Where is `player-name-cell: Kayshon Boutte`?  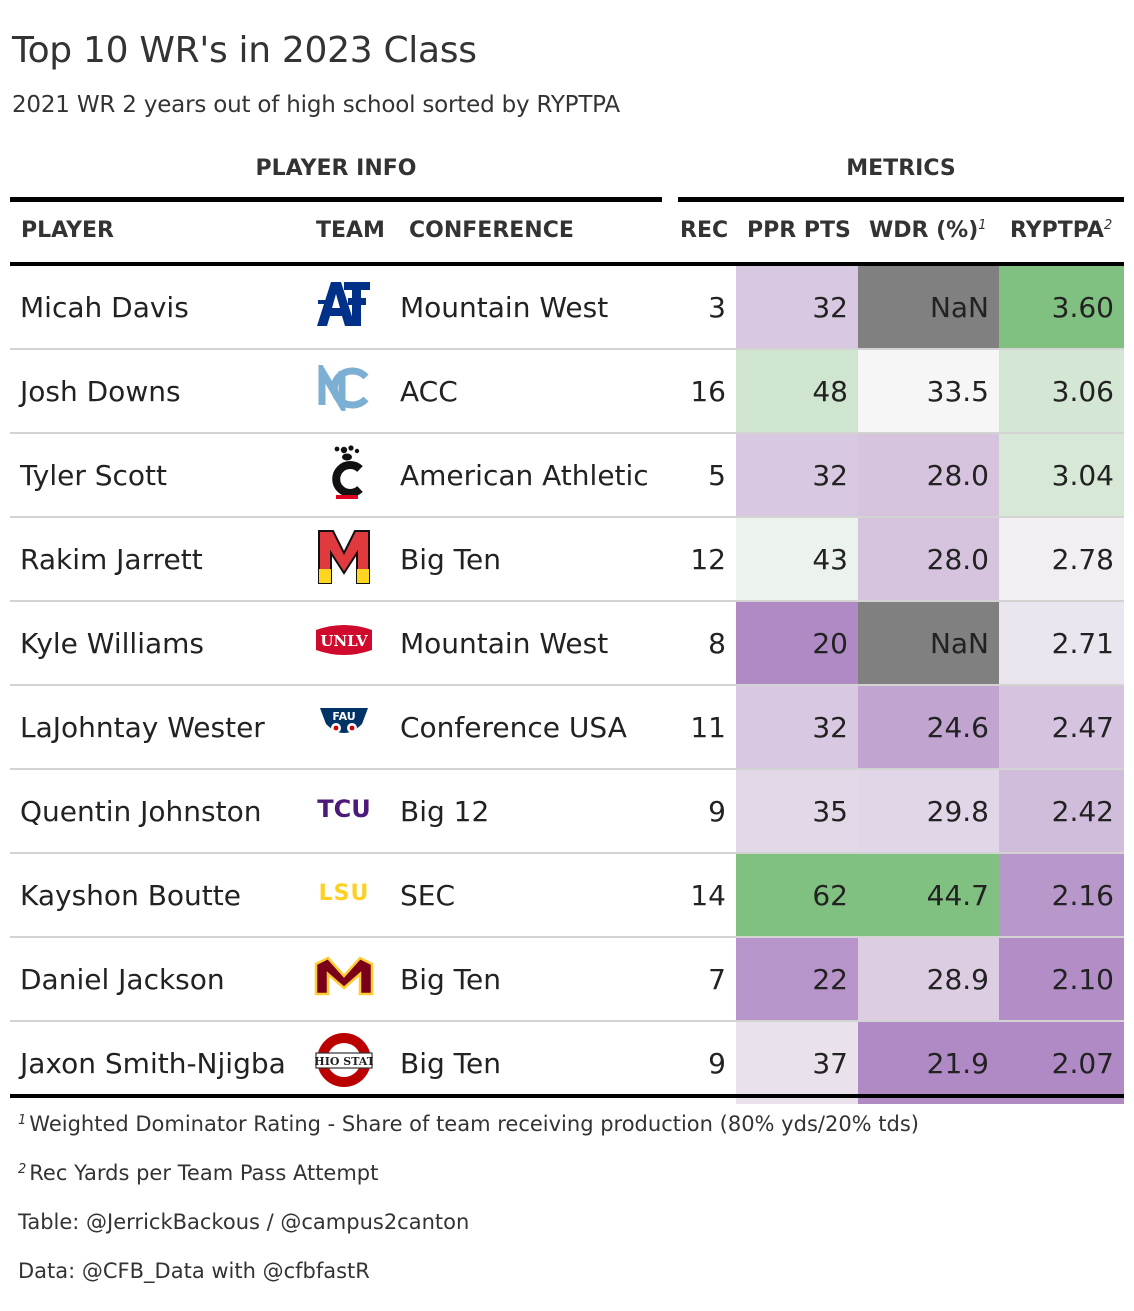
player-name-cell: Kayshon Boutte is located at coordinates (155, 895).